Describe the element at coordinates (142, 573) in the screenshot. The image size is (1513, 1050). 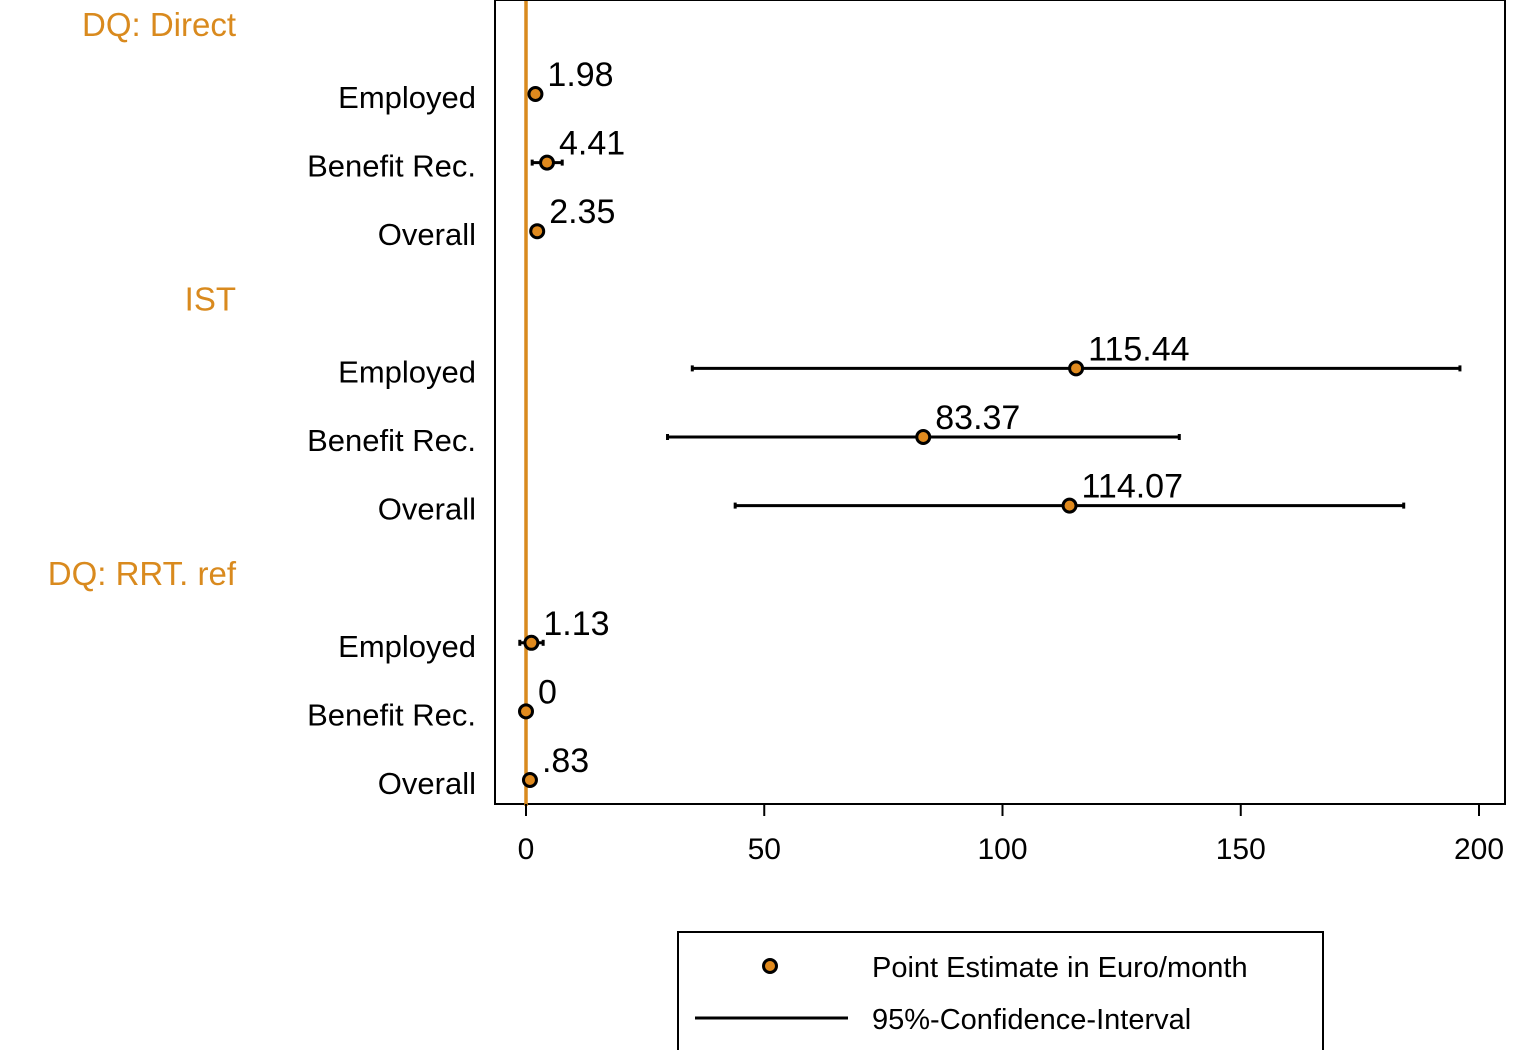
I see `group-label: DQ: RRT. ref` at that location.